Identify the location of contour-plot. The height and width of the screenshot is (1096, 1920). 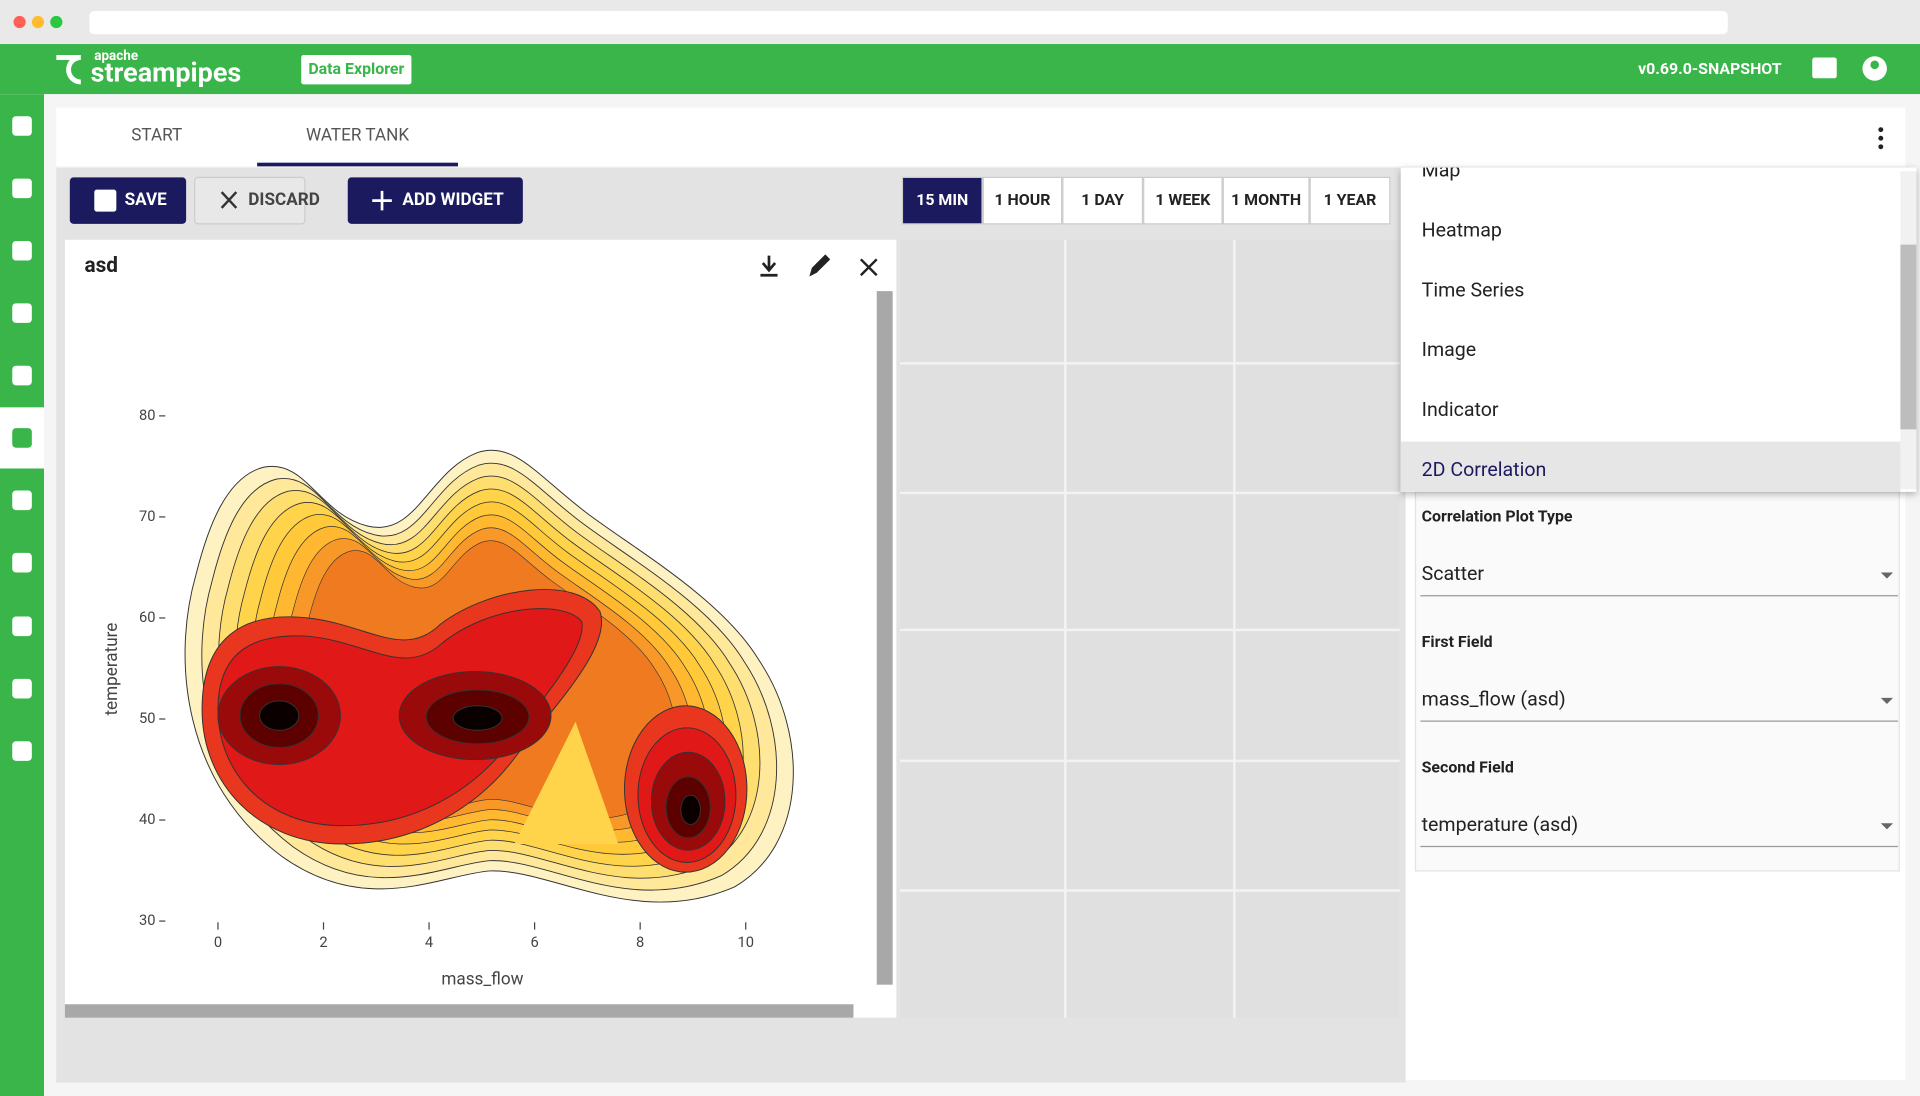
(489, 676).